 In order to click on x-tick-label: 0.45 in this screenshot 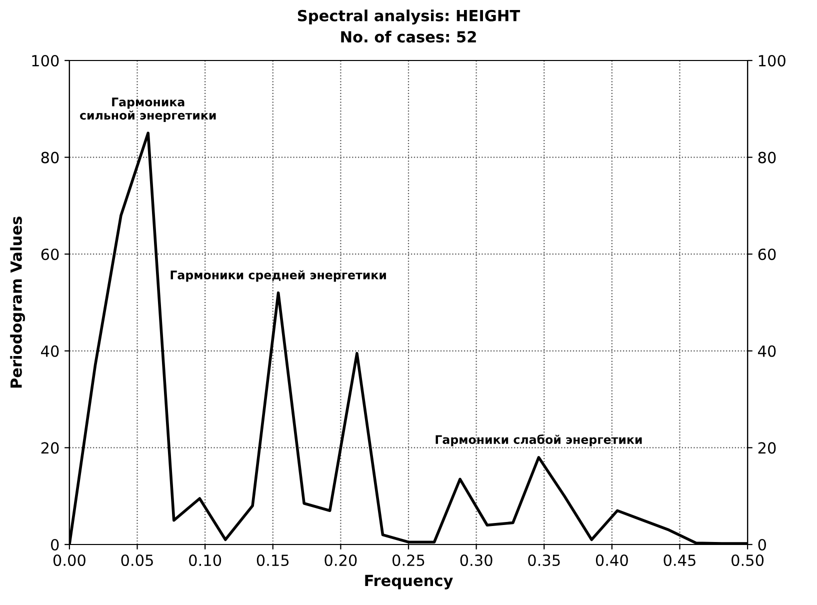, I will do `click(680, 560)`.